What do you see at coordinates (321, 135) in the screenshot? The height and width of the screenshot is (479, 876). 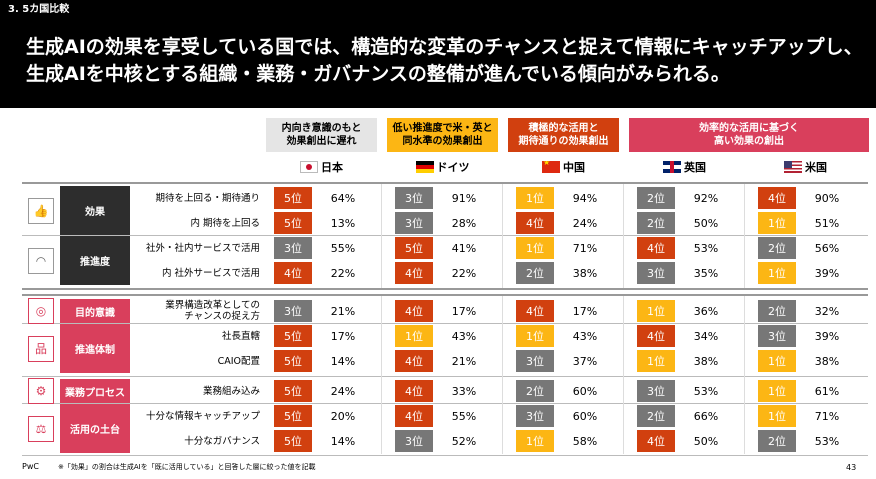 I see `column-header-0: 内向き意識のもと 効果創出に遅れ` at bounding box center [321, 135].